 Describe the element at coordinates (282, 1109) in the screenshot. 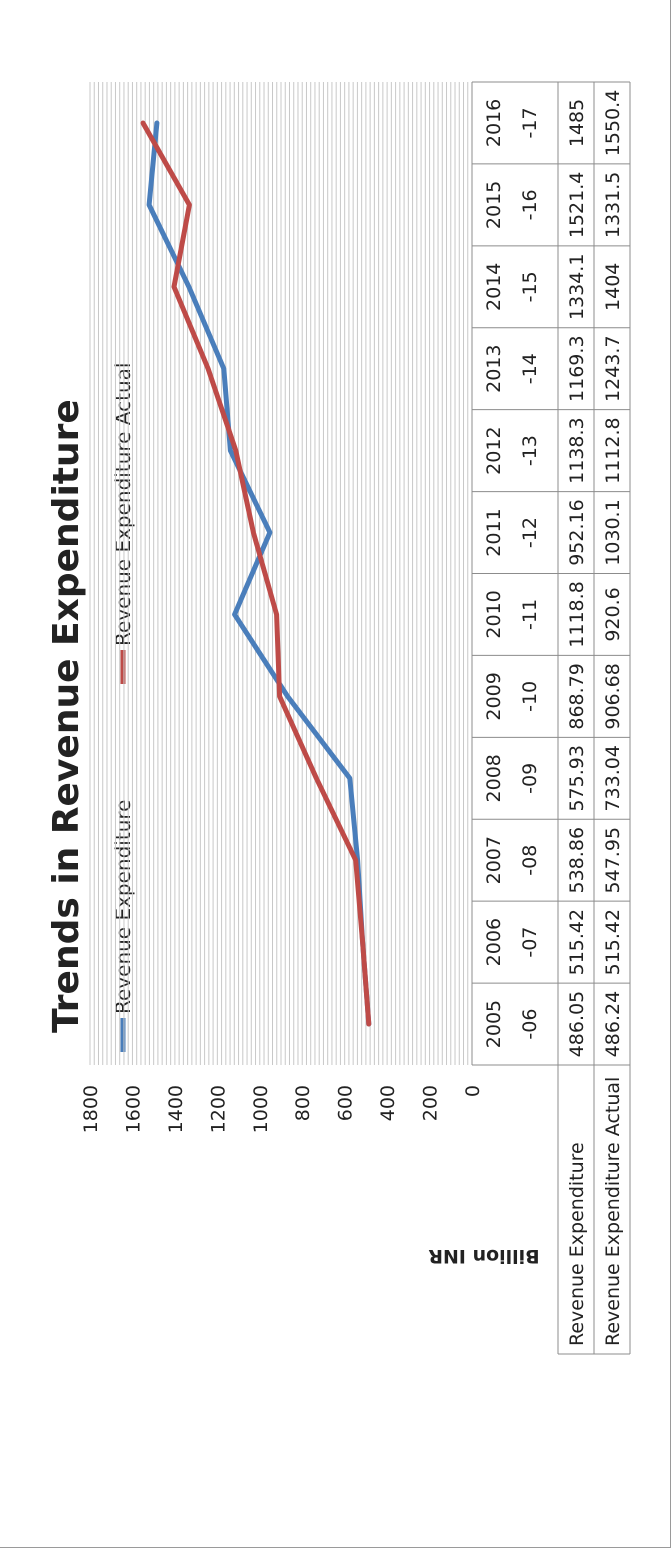

I see `y-axis-ticks: 0 200 400 600 800 1000 1200 1400 1600 1800` at that location.